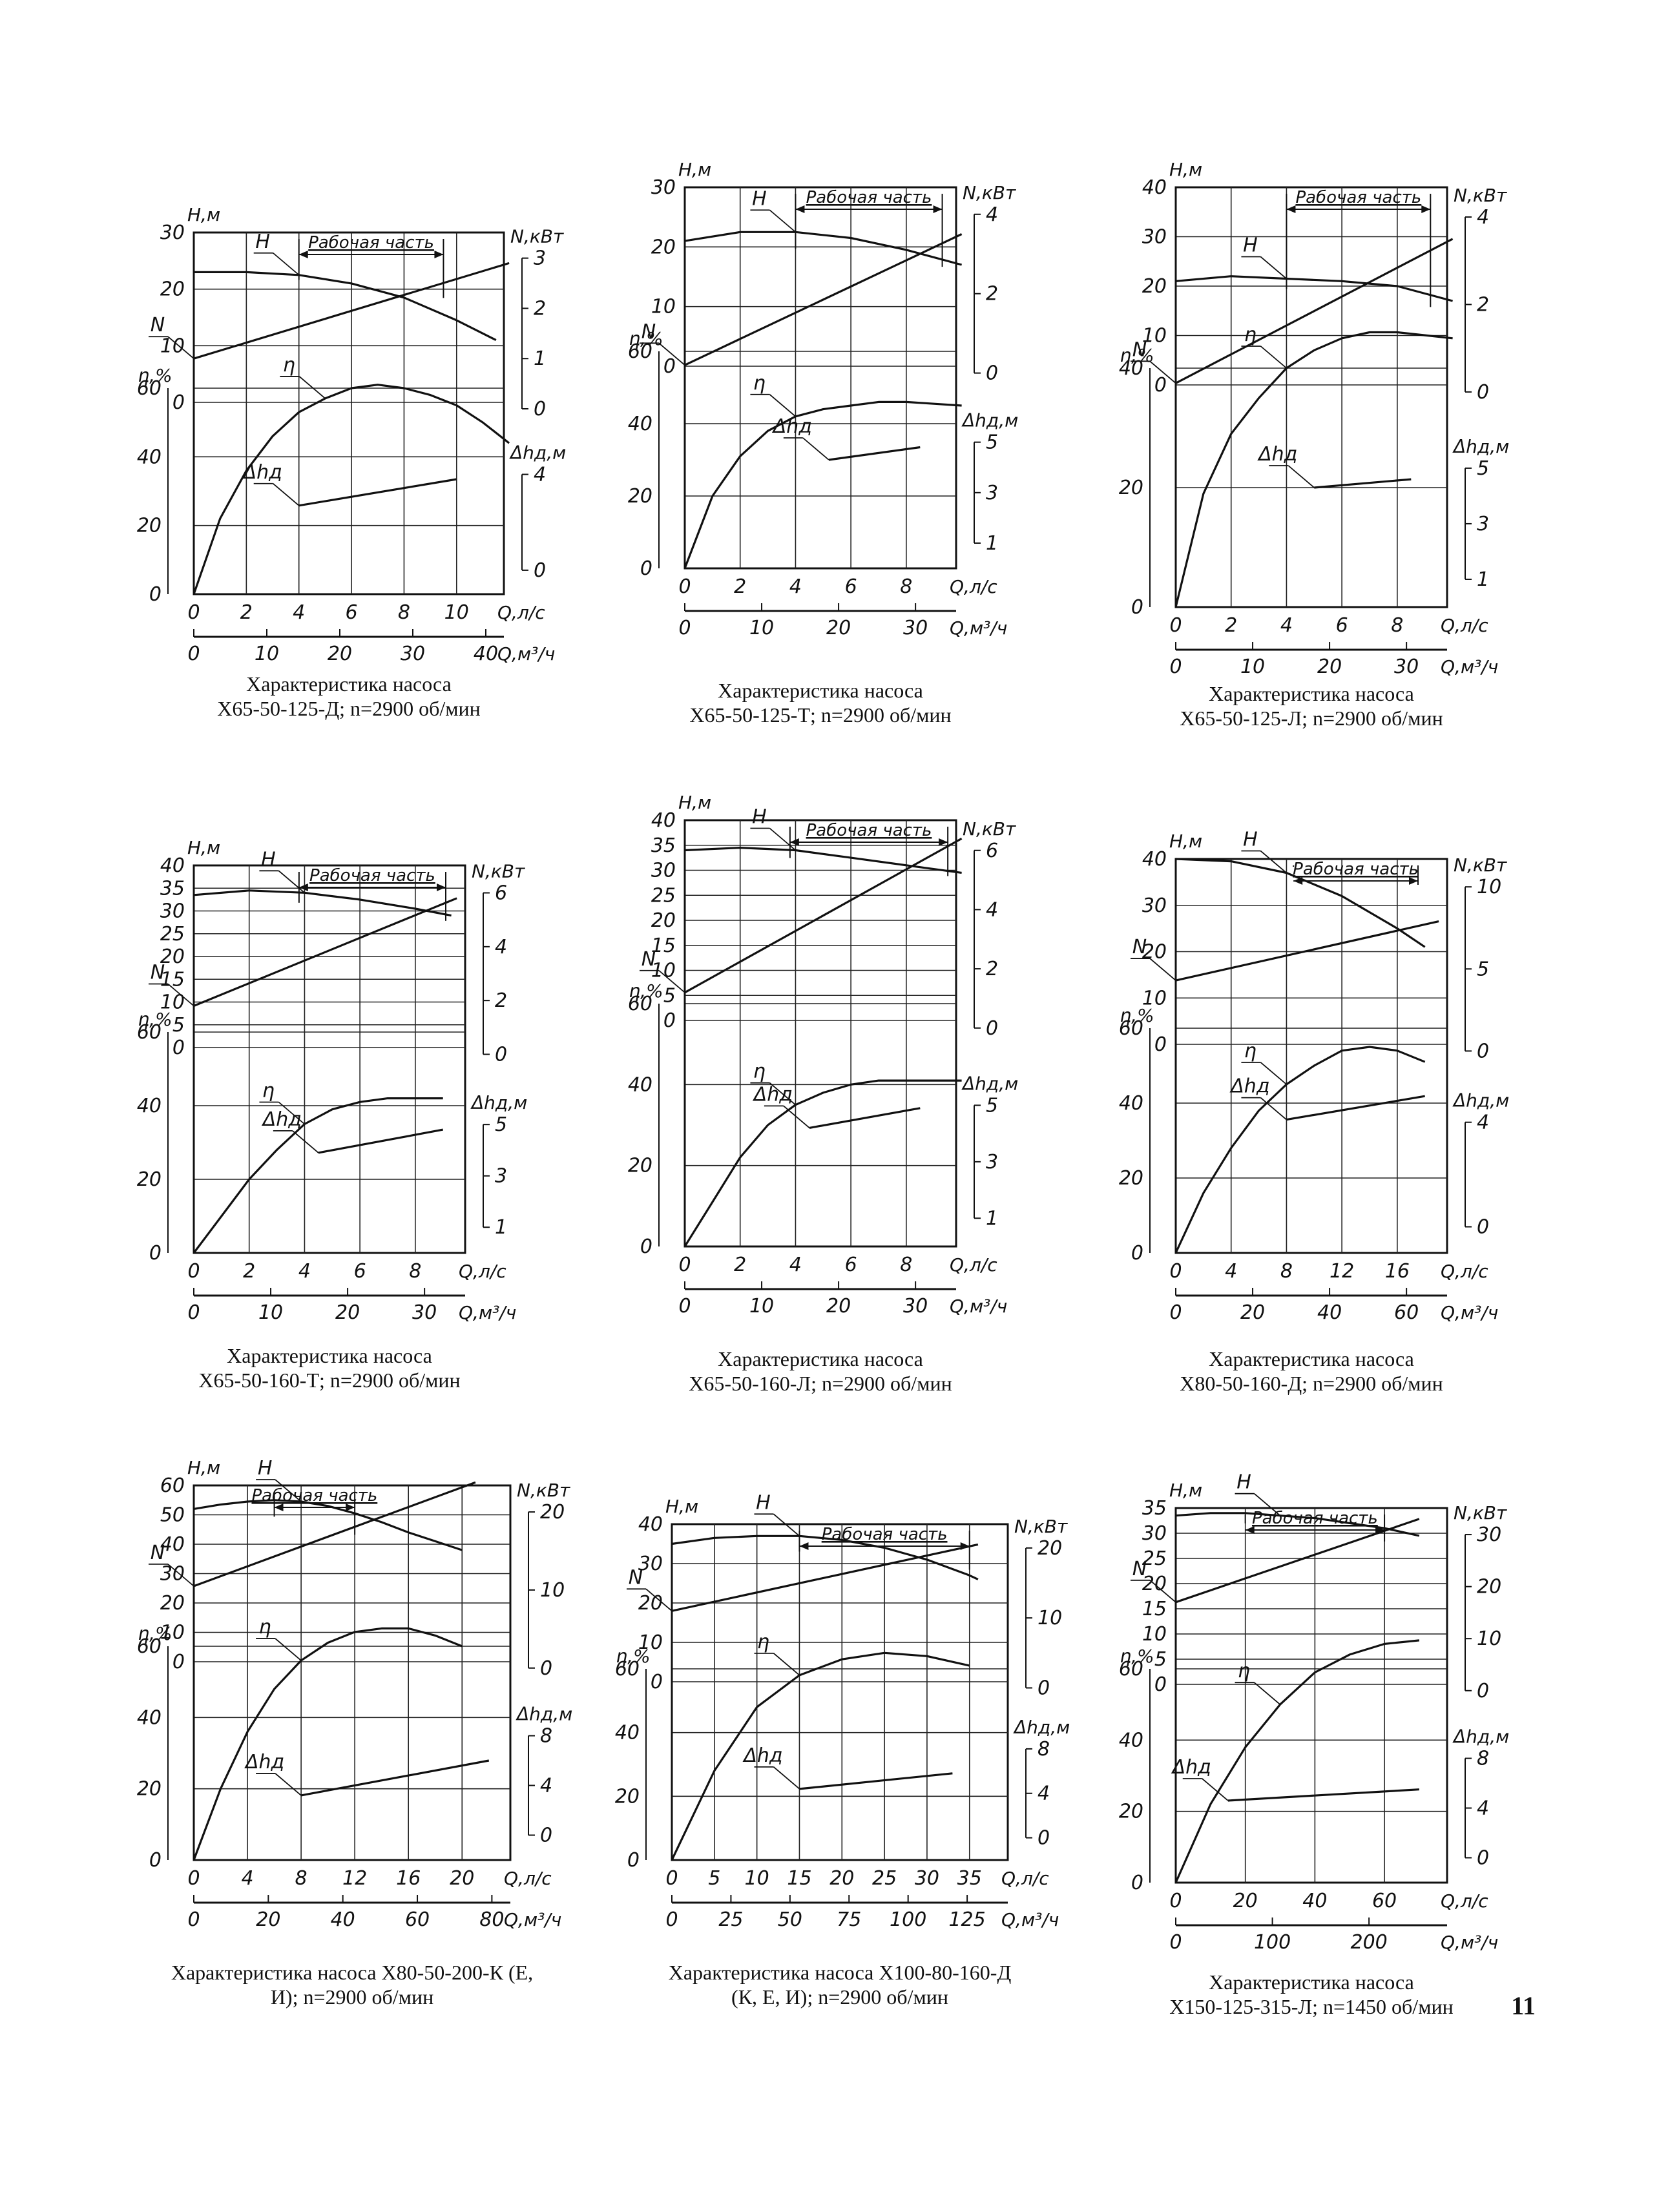  What do you see at coordinates (491, 1919) in the screenshot?
I see `q-m3h-tick-label: 80` at bounding box center [491, 1919].